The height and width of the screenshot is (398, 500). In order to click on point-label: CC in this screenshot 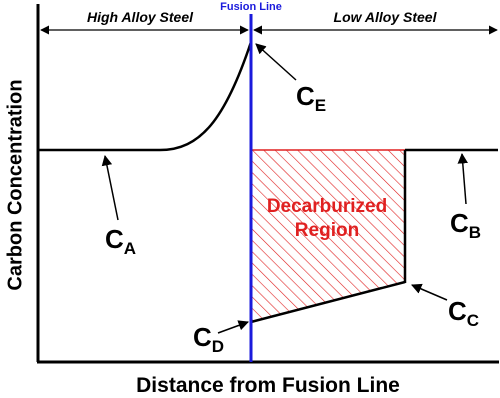, I will do `click(463, 313)`.